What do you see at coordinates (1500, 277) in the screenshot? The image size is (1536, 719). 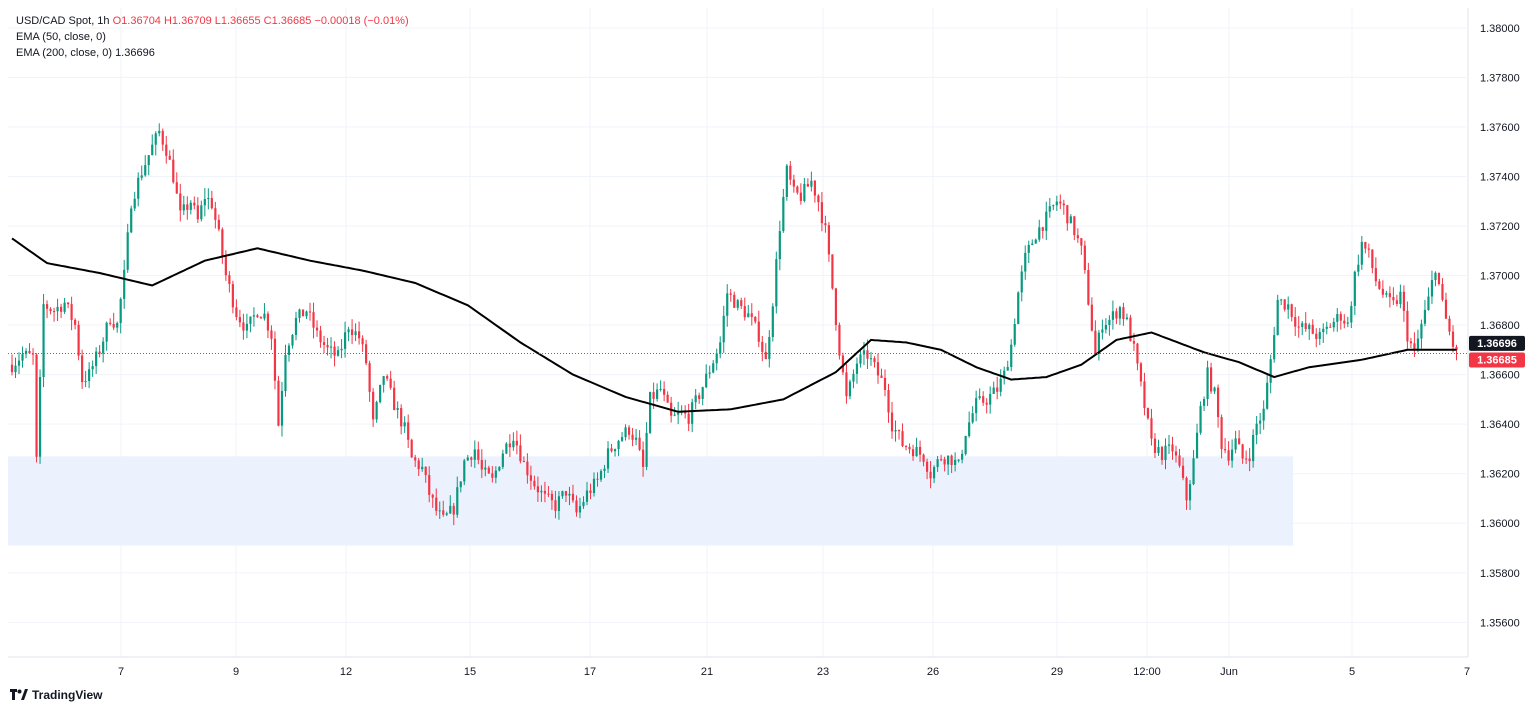 I see `y-tick-label: 1.37000` at bounding box center [1500, 277].